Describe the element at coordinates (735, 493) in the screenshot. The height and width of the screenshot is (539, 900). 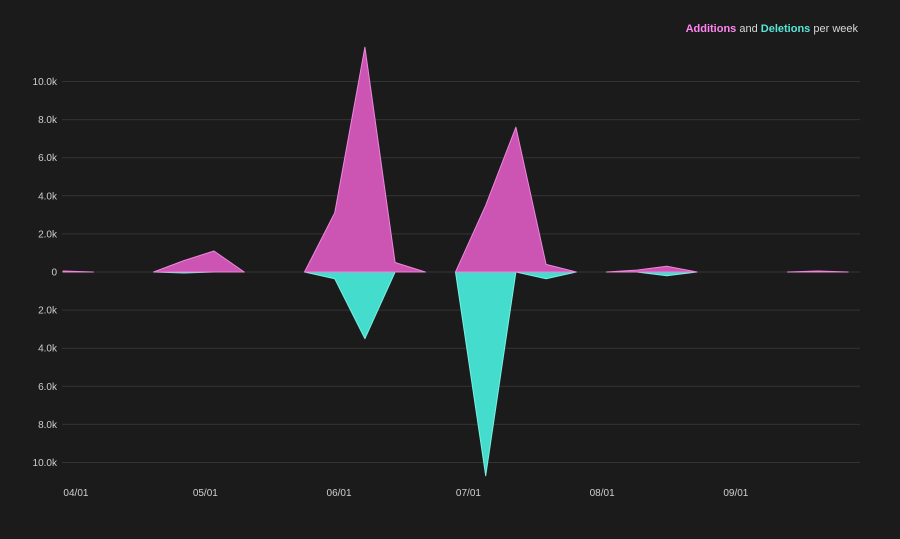
I see `x-tick-label: 09/01` at that location.